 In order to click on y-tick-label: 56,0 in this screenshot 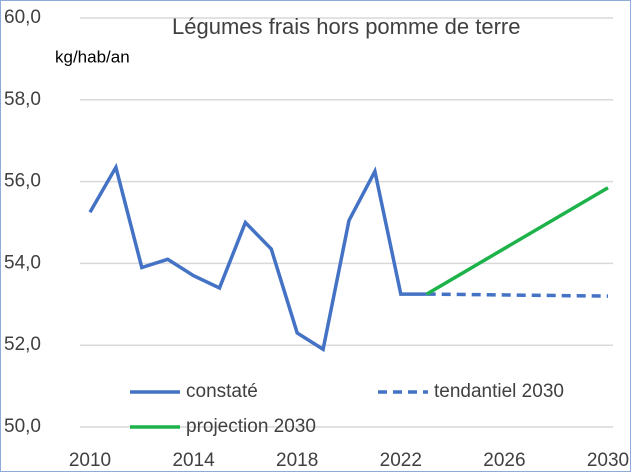, I will do `click(22, 181)`.